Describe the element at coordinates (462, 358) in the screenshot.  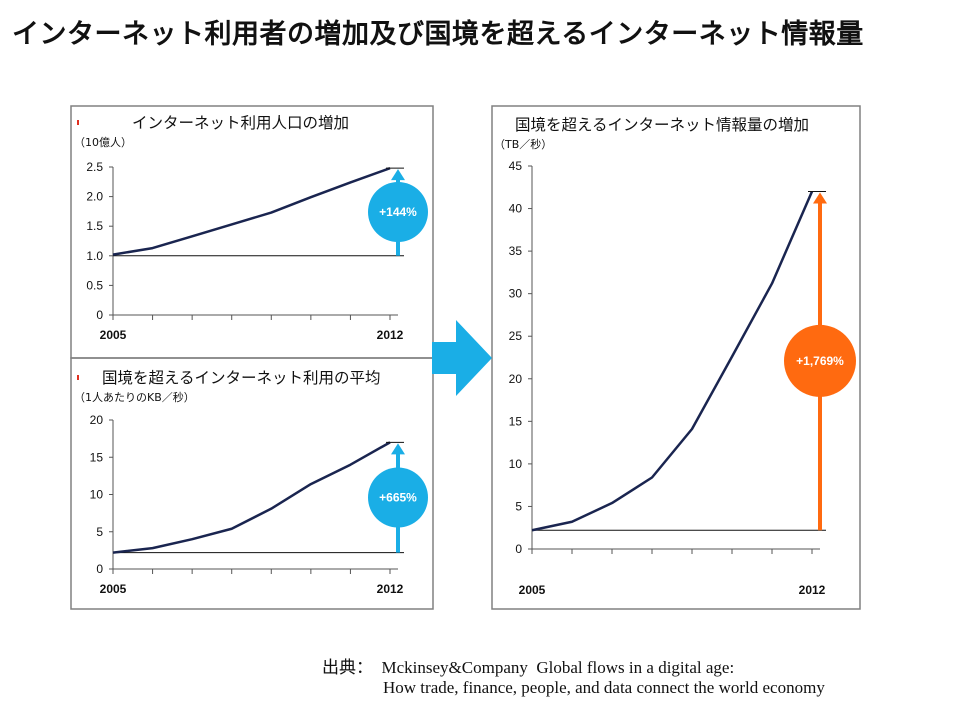
I see `flow-arrow-icon` at that location.